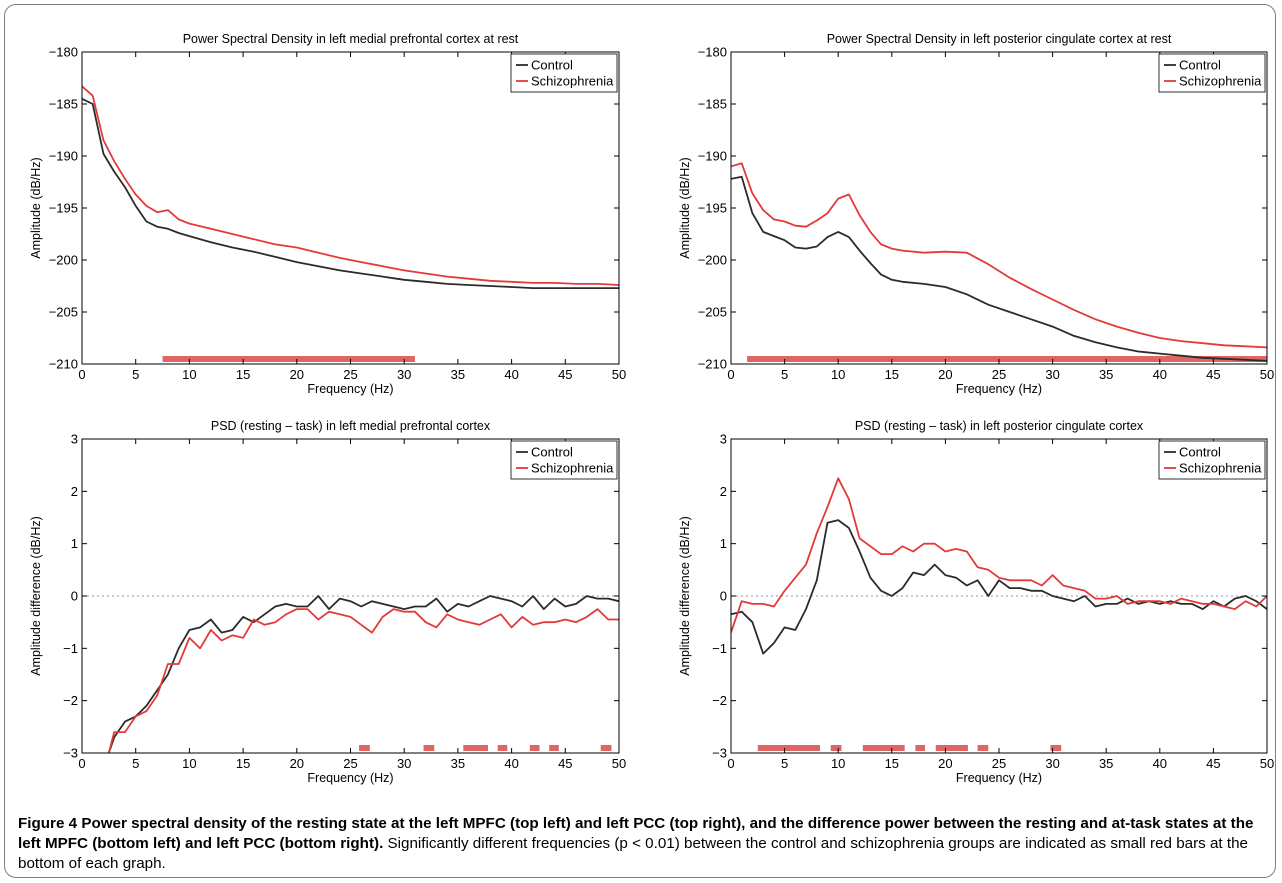 Image resolution: width=1282 pixels, height=883 pixels. What do you see at coordinates (572, 468) in the screenshot?
I see `panel-3-legend-label-schizophrenia: Schizophrenia` at bounding box center [572, 468].